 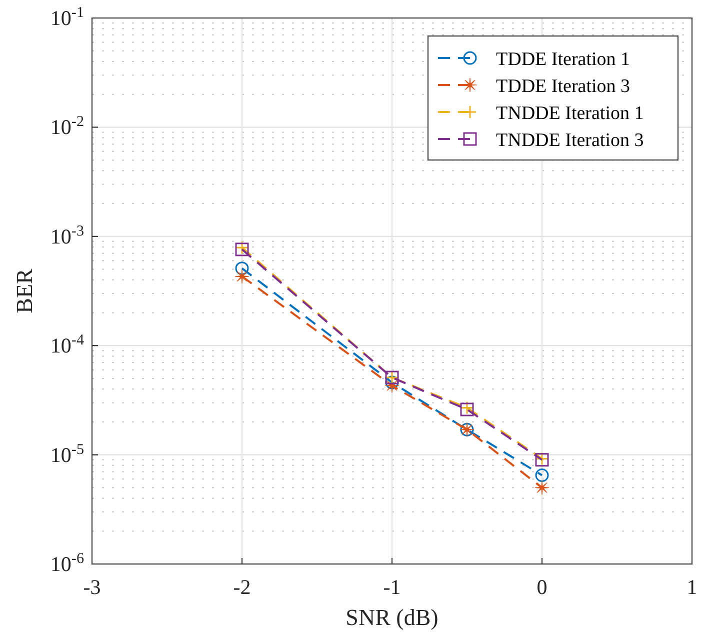 I want to click on y-tick-label: 10$^{-5}$, so click(x=67, y=454).